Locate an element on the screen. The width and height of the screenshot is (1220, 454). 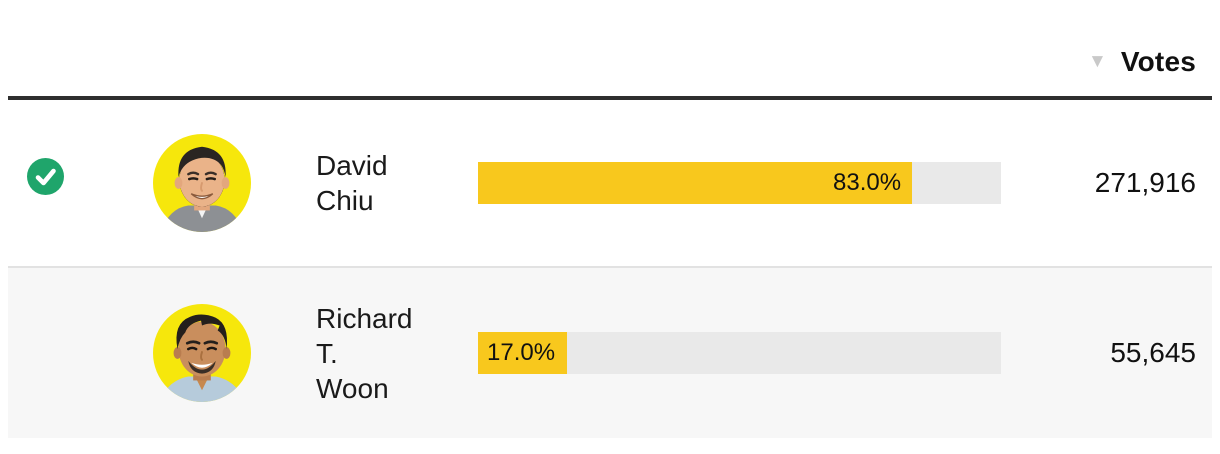
vote-share-percent: 17.0% is located at coordinates (521, 352).